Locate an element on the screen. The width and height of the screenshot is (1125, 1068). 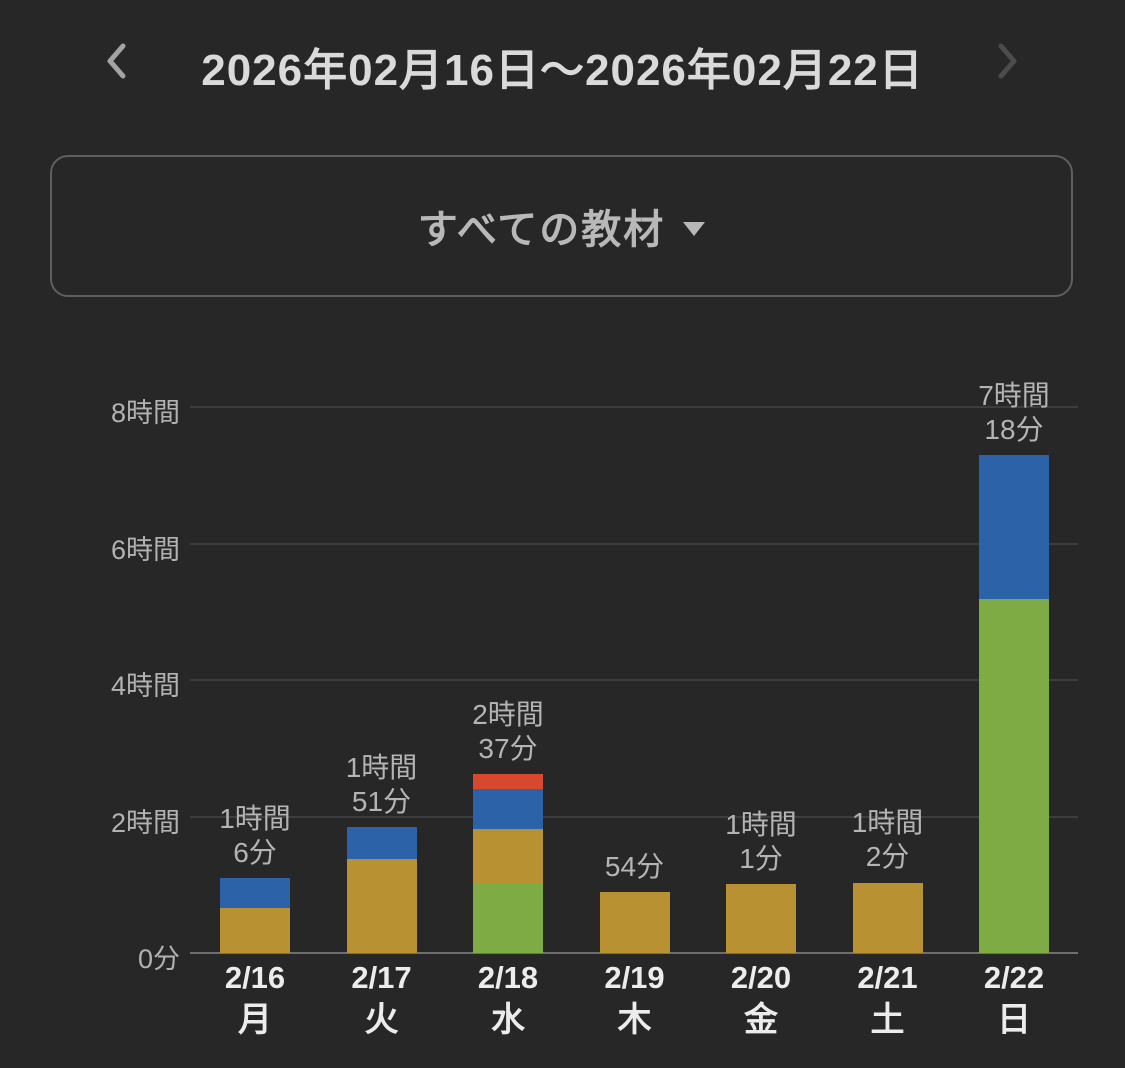
x-axis-date-label: 2/18 is located at coordinates (508, 977).